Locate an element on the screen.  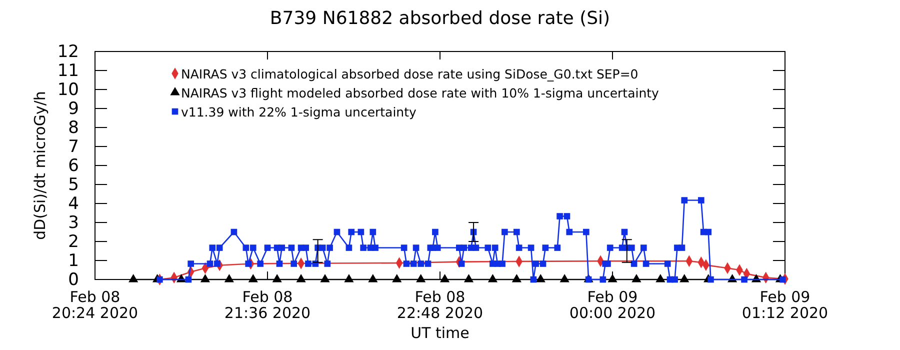
y-tick-label: 2 is located at coordinates (73, 242).